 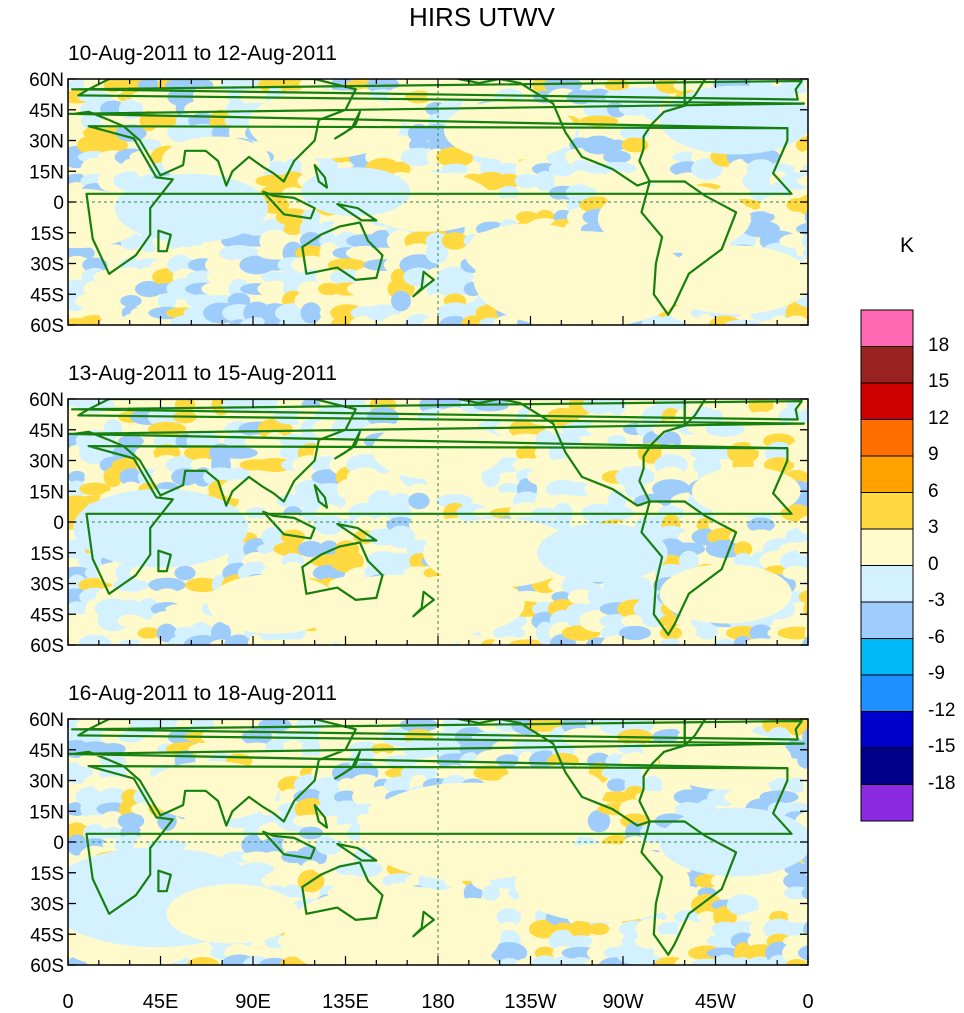 I want to click on x-tick-label: 90W, so click(x=622, y=1002).